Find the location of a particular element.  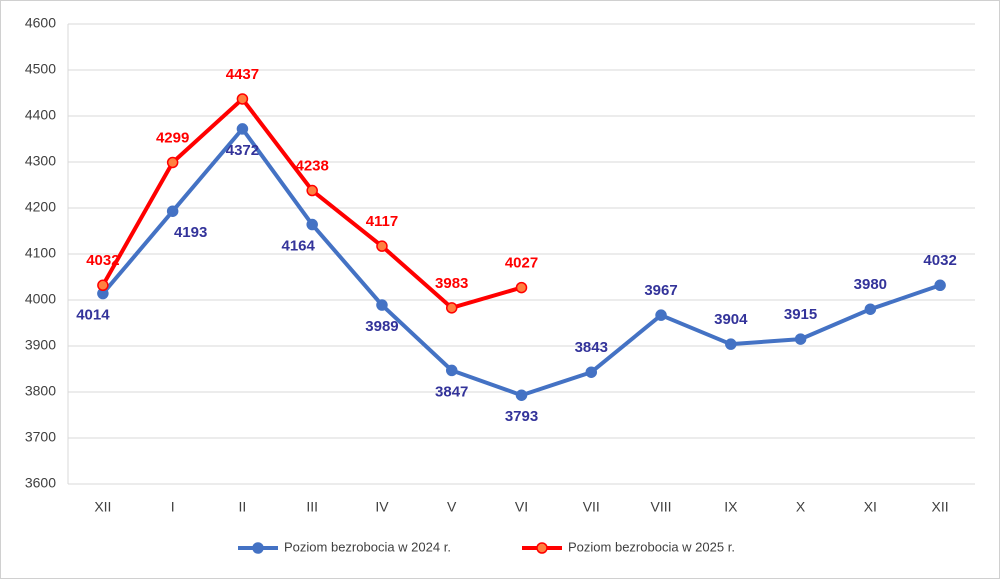

y-tick-label: 3700 is located at coordinates (40, 437).